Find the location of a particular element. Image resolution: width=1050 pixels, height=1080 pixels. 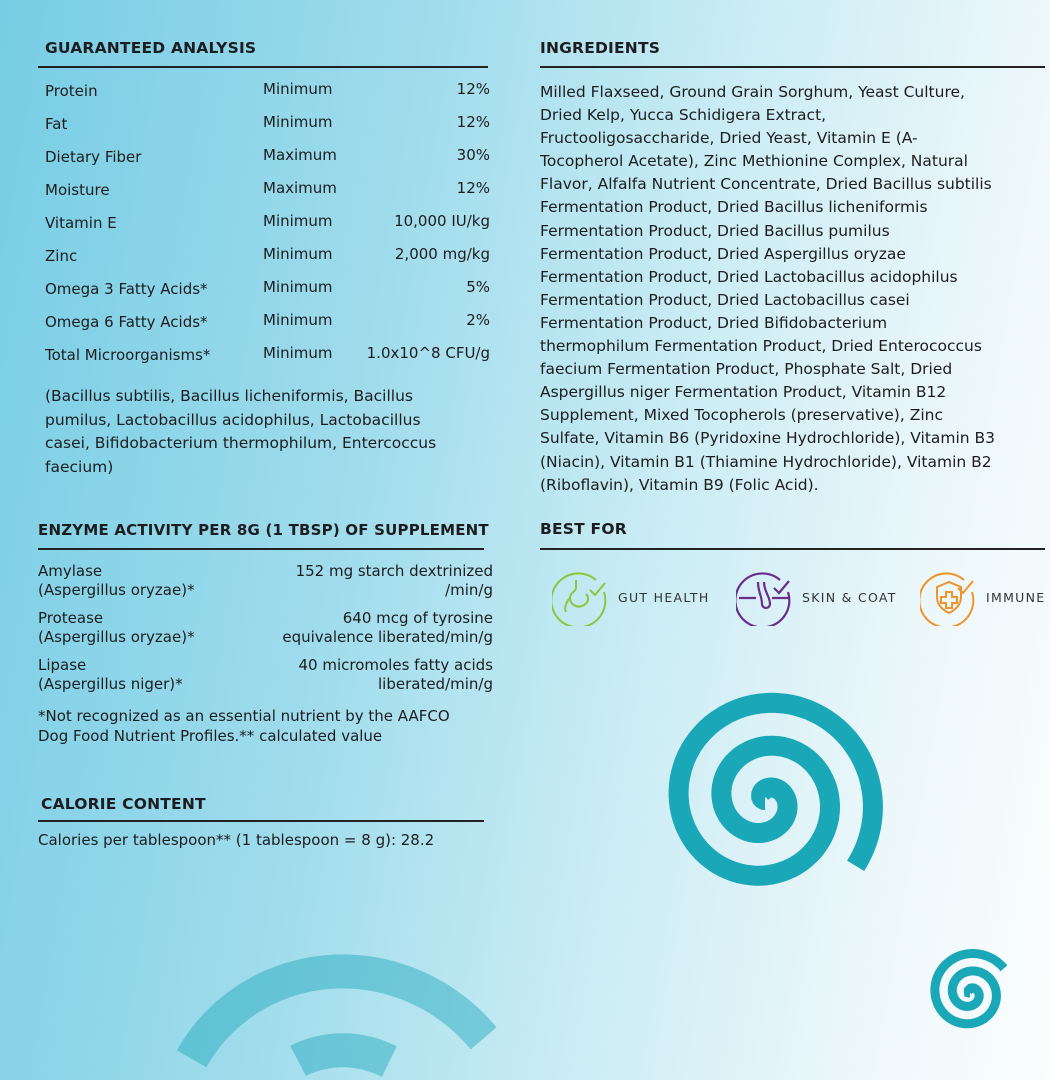

analysis-row: Protein Minimum 12% is located at coordinates (267, 90).